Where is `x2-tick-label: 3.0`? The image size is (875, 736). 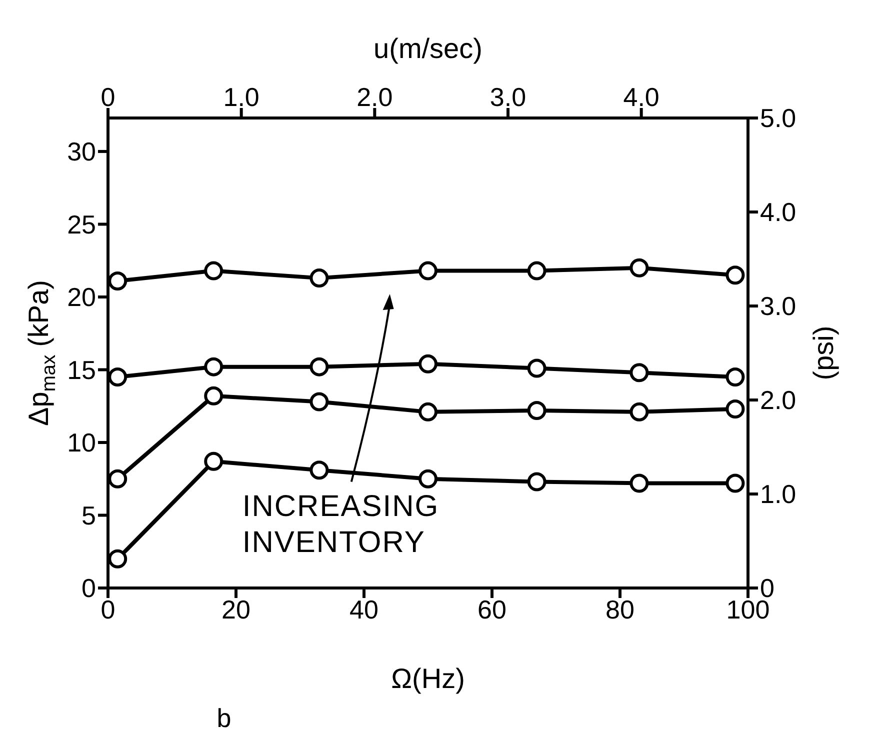
x2-tick-label: 3.0 is located at coordinates (508, 97).